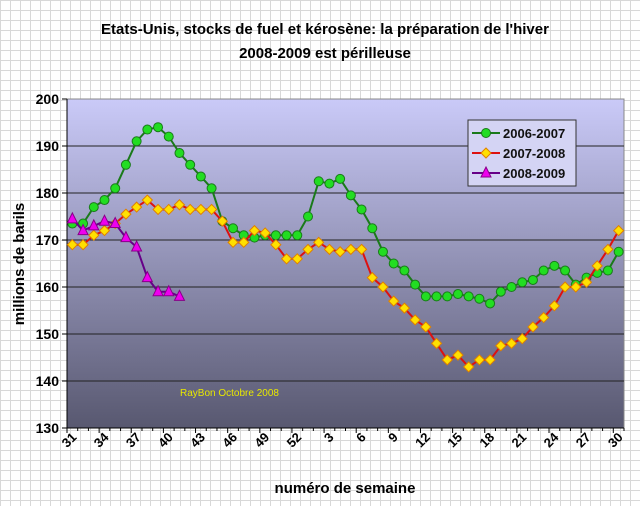 The width and height of the screenshot is (640, 506). What do you see at coordinates (197, 440) in the screenshot?
I see `x-tick-label: 43` at bounding box center [197, 440].